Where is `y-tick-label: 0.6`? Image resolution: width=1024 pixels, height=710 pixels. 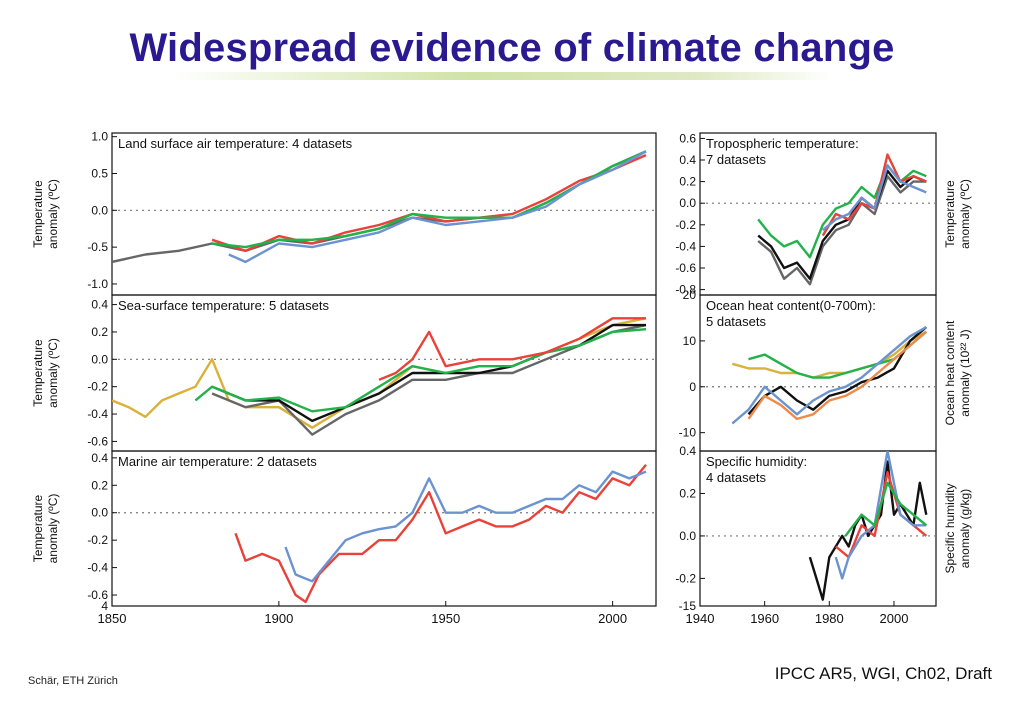 y-tick-label: 0.6 is located at coordinates (687, 138).